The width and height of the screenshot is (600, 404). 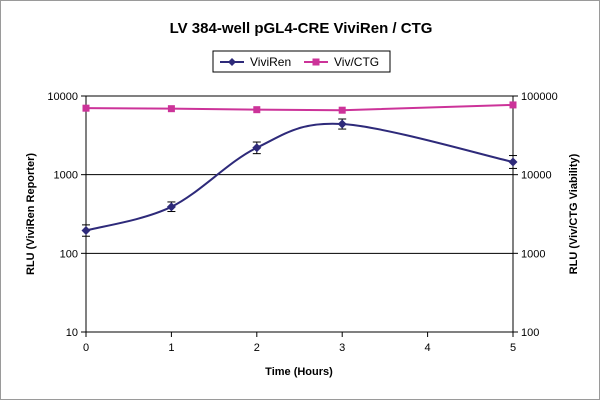 What do you see at coordinates (530, 333) in the screenshot?
I see `y2-tick-label: 100` at bounding box center [530, 333].